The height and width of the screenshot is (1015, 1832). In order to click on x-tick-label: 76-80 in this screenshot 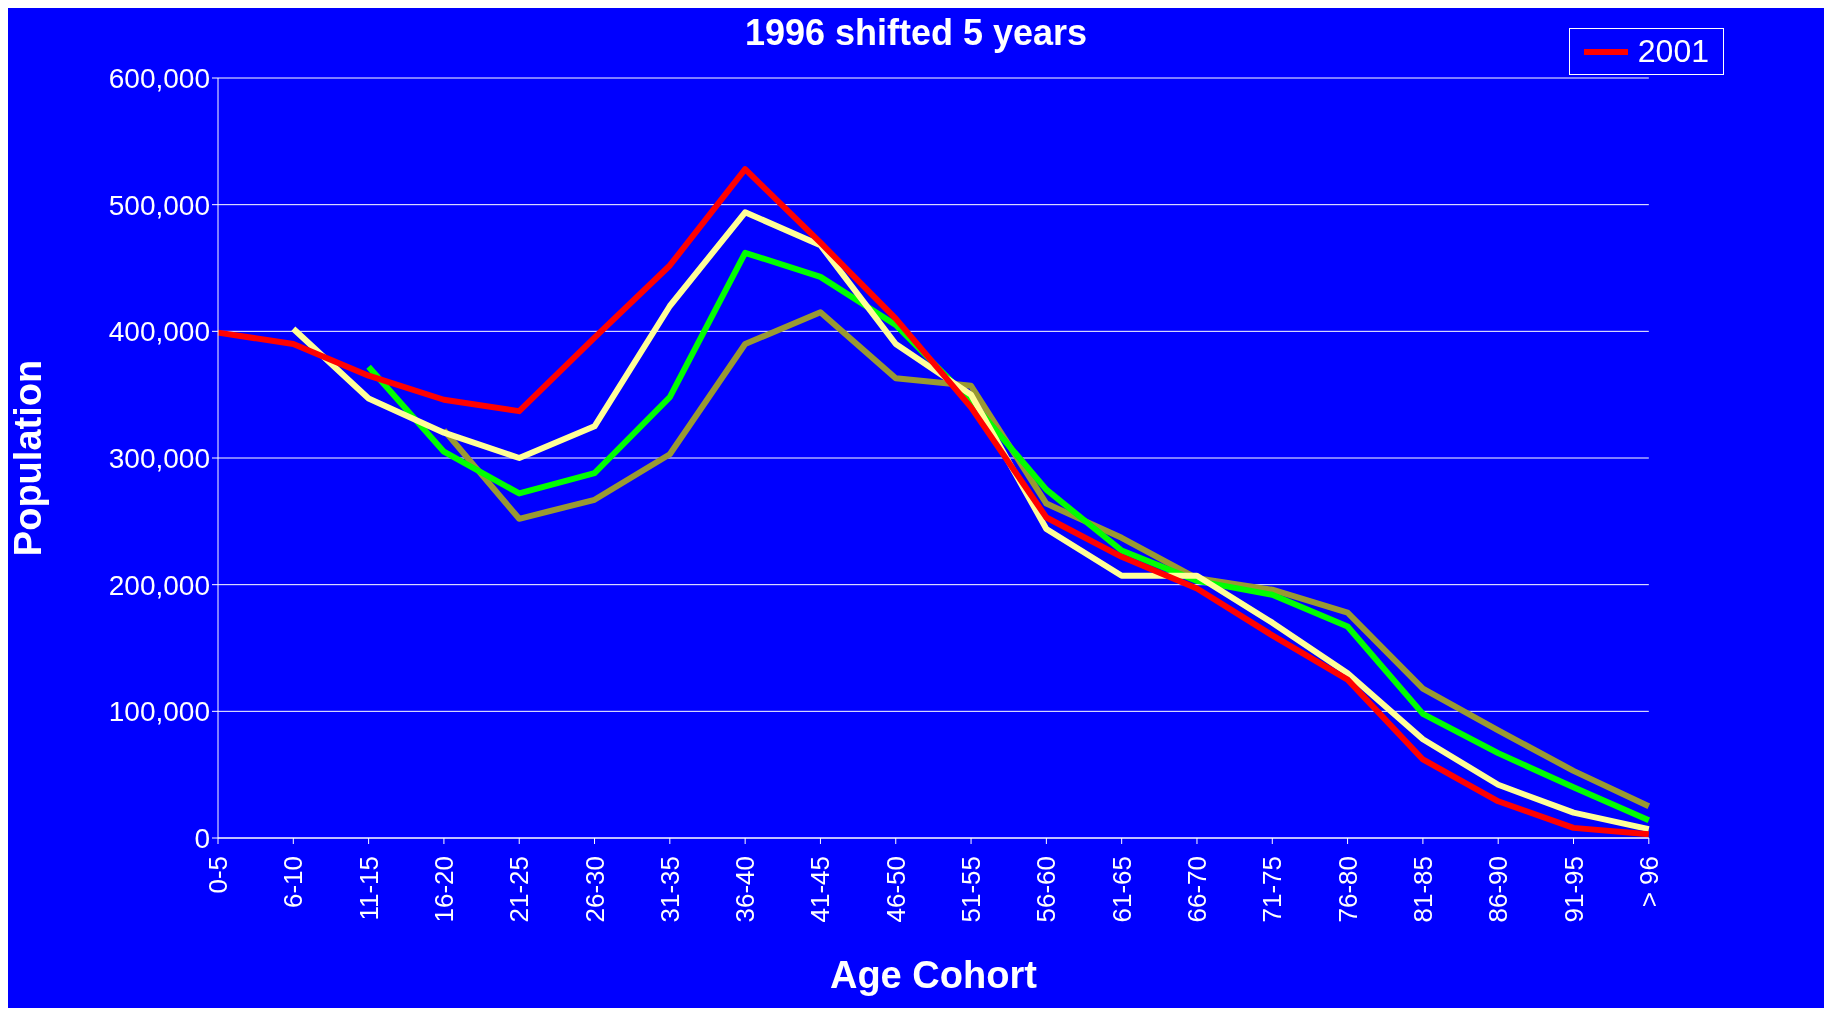, I will do `click(1347, 889)`.